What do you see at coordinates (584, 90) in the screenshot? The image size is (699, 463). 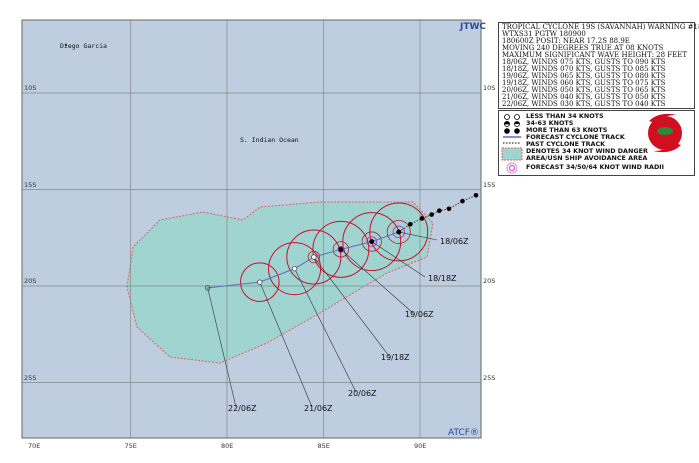 I see `info-line: 20/06Z, WINDS 050 KTS, GUSTS TO 065 KTS` at bounding box center [584, 90].